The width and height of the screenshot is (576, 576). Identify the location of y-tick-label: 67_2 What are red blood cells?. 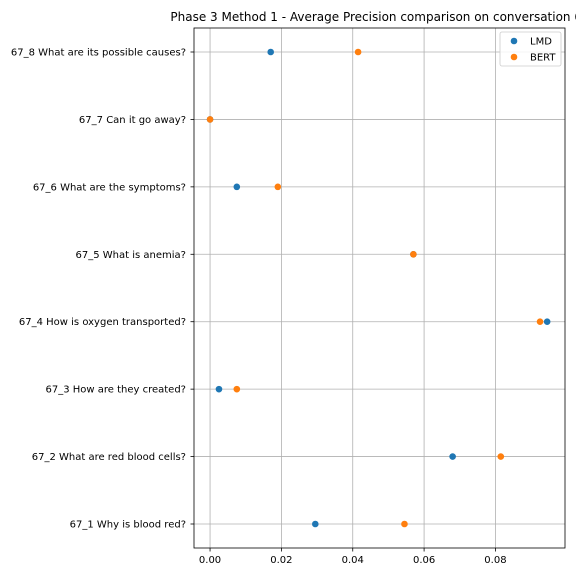
(109, 457).